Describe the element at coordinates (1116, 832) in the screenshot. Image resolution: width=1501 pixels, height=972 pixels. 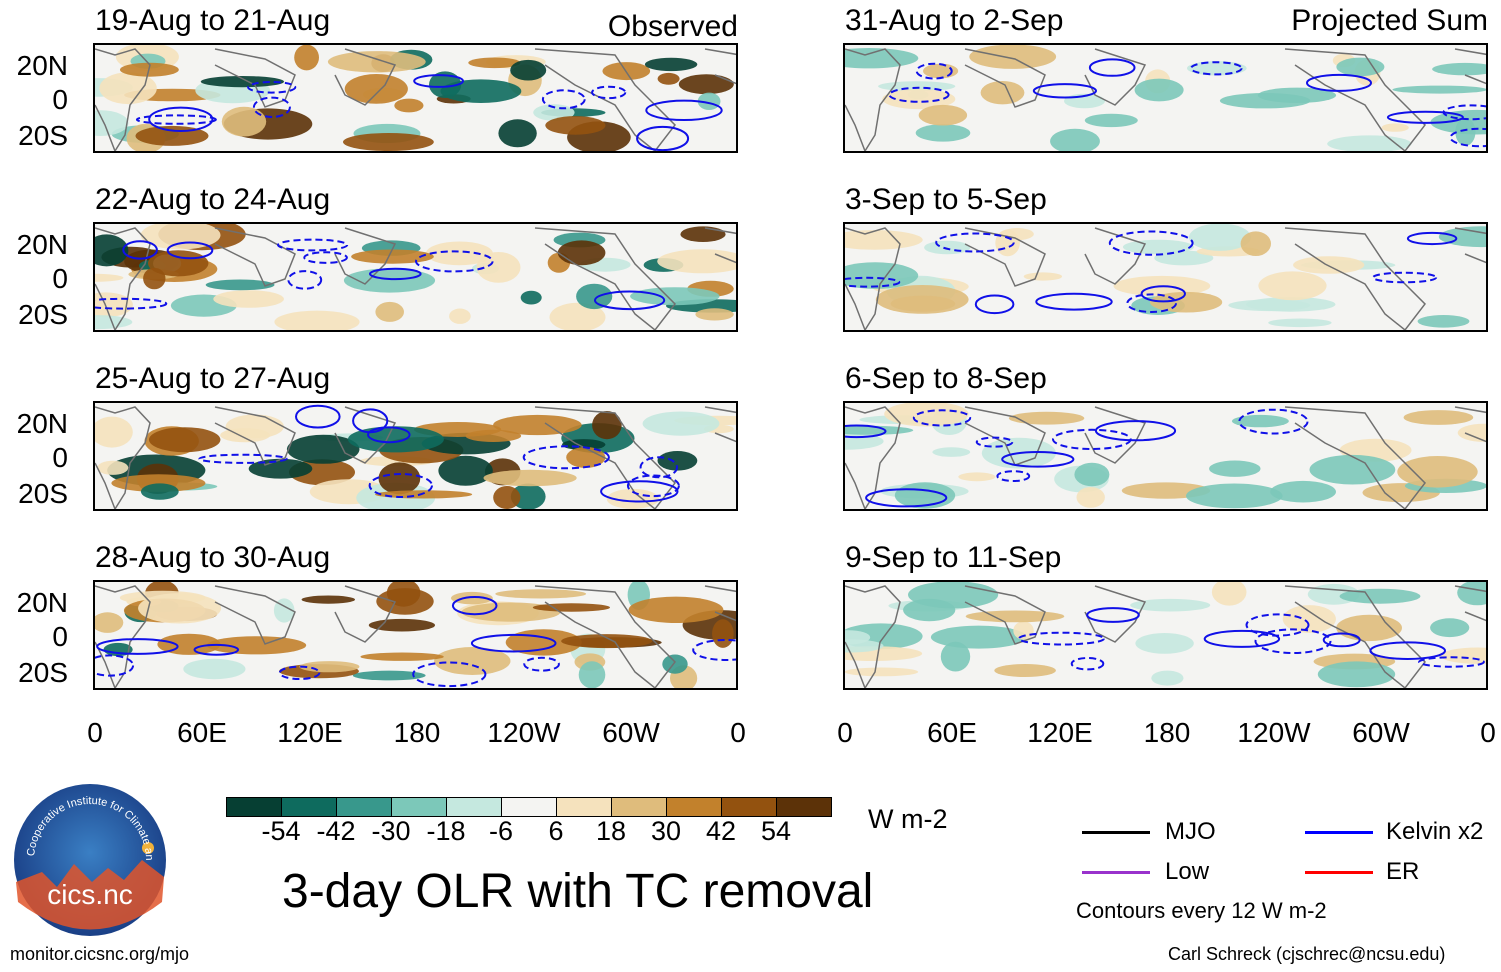
I see `legend-line-mjo` at that location.